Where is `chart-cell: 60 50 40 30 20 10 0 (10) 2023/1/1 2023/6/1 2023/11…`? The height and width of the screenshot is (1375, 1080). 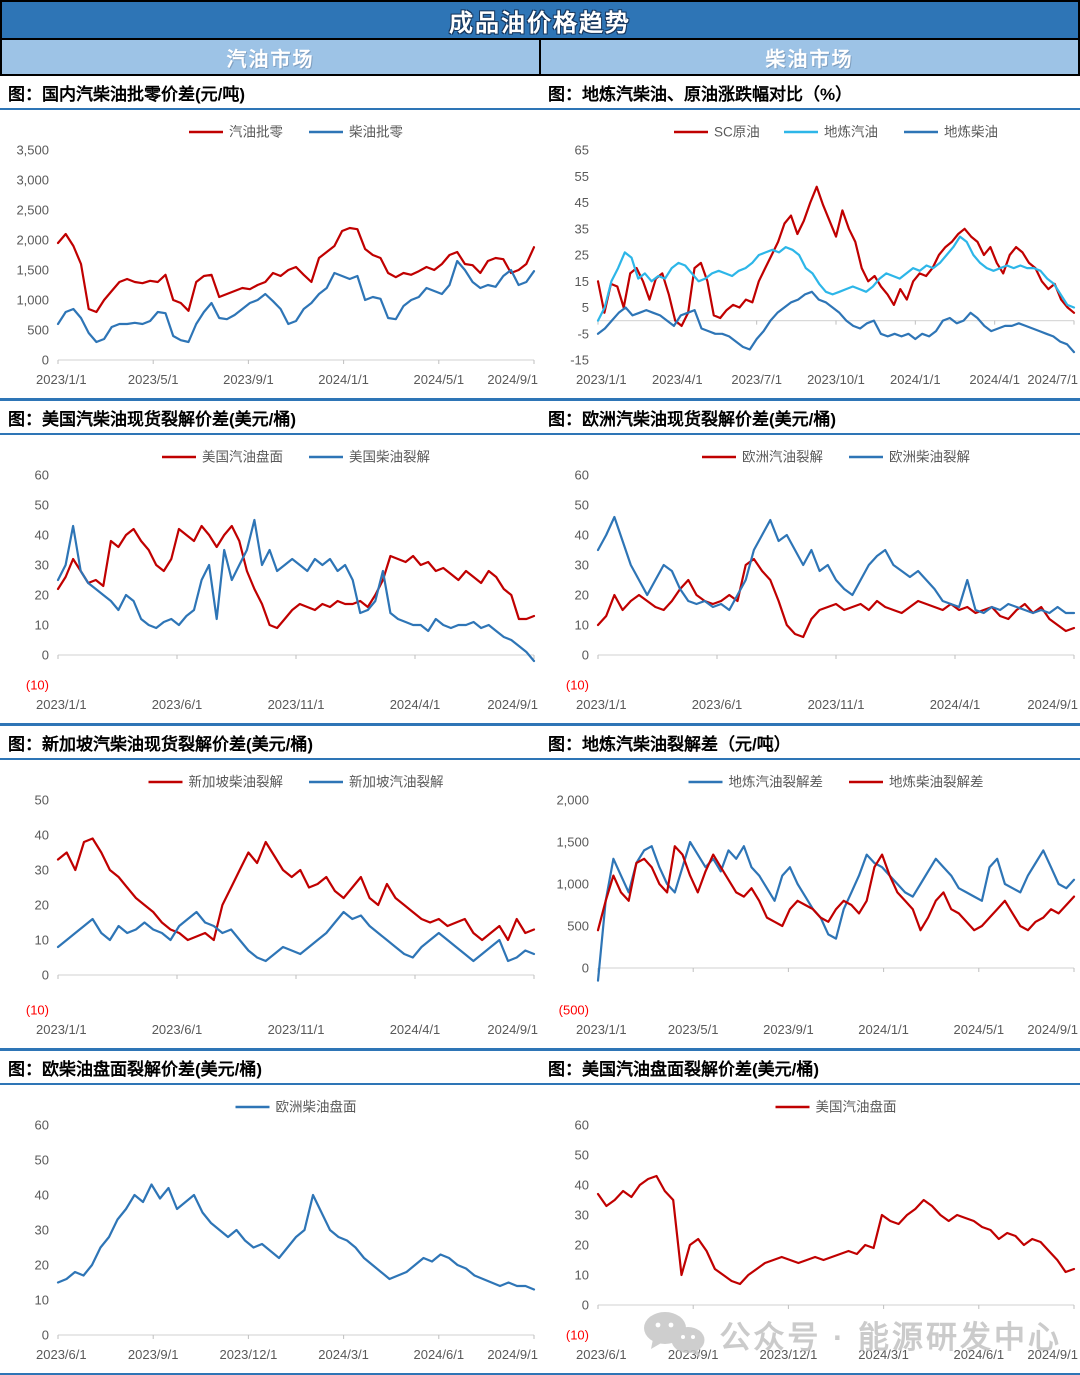
chart-cell: 60 50 40 30 20 10 0 (10) 2023/1/1 2023/6/1 2023/11… is located at coordinates (270, 579).